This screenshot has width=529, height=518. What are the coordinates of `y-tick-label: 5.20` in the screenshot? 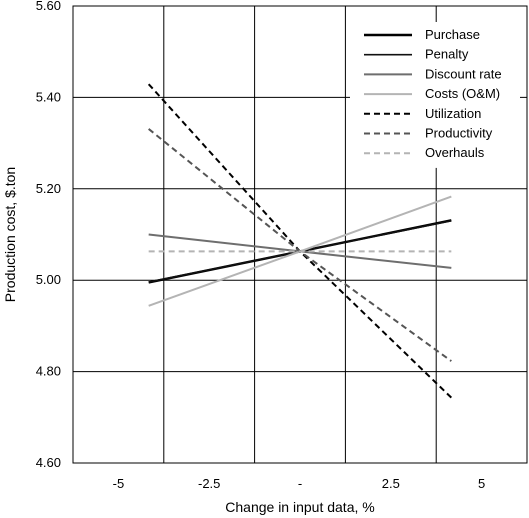 It's located at (48, 188).